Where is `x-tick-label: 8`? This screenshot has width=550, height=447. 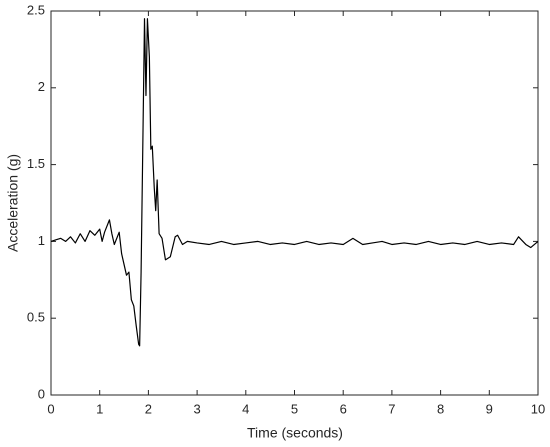
x-tick-label: 8 is located at coordinates (440, 408).